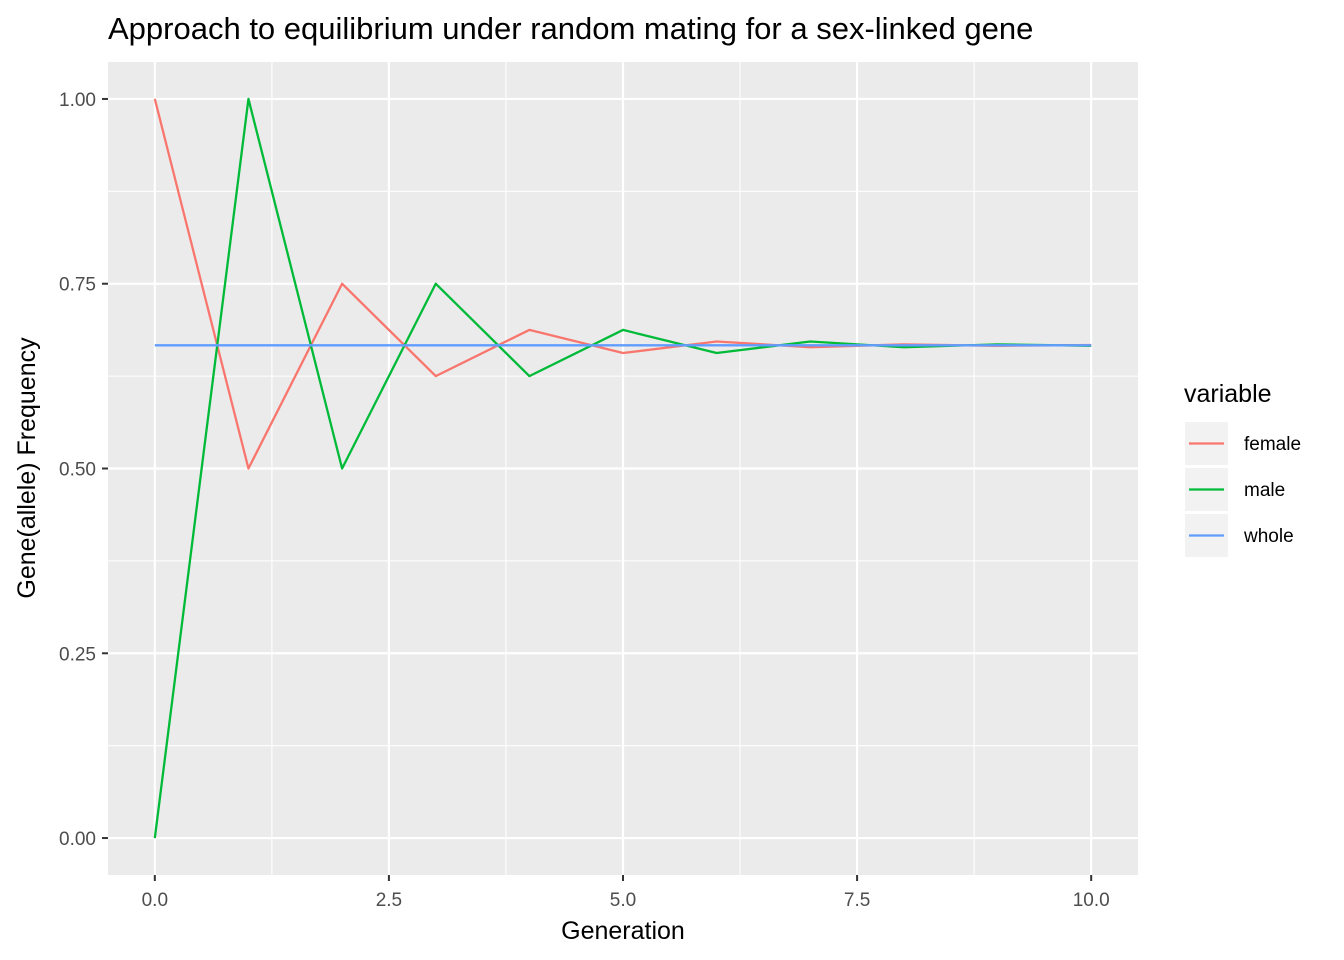 Image resolution: width=1344 pixels, height=960 pixels. What do you see at coordinates (77, 100) in the screenshot?
I see `y-tick-label: 1.00` at bounding box center [77, 100].